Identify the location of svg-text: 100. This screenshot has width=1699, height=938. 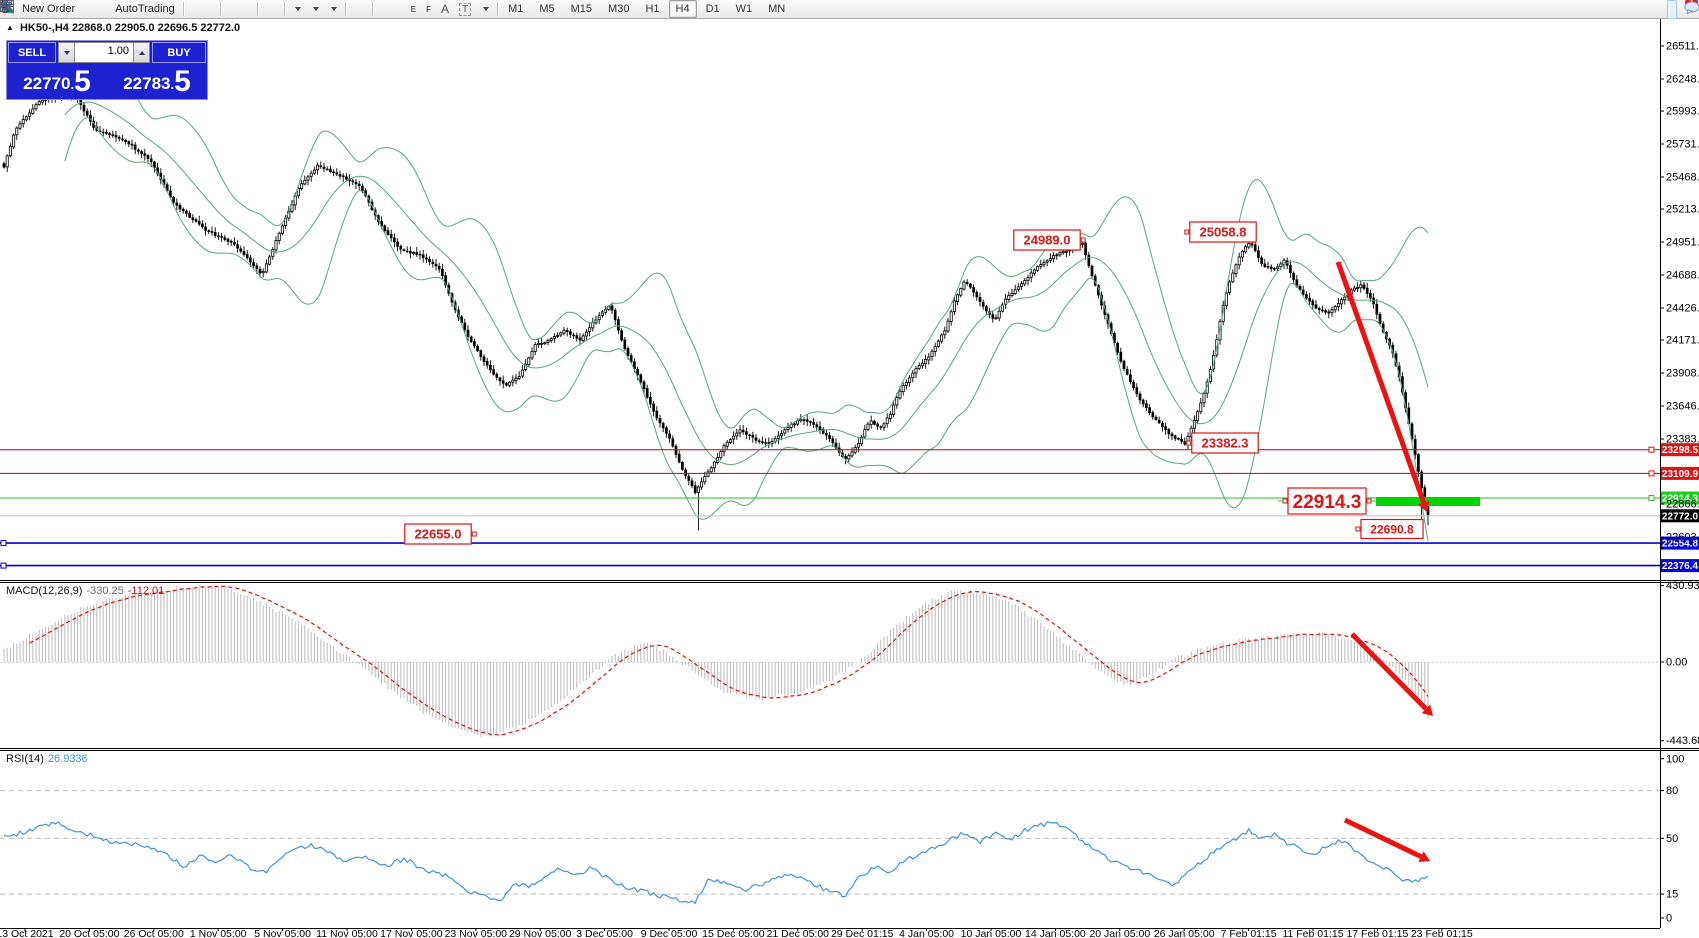
(1675, 760).